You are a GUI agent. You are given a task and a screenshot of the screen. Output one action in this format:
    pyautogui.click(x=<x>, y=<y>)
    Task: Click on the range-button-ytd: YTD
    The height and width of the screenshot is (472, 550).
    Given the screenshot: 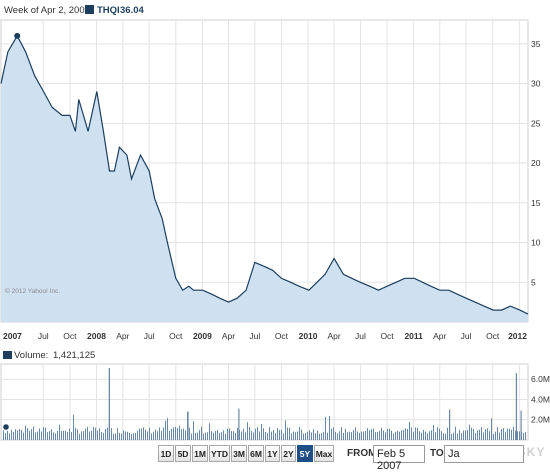 What is the action you would take?
    pyautogui.click(x=219, y=453)
    